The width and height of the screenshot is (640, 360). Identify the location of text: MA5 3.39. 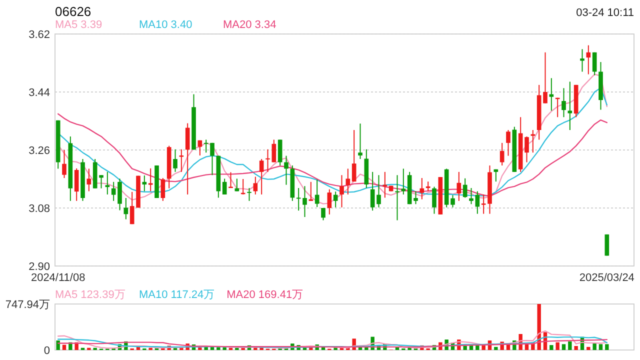
(78, 25).